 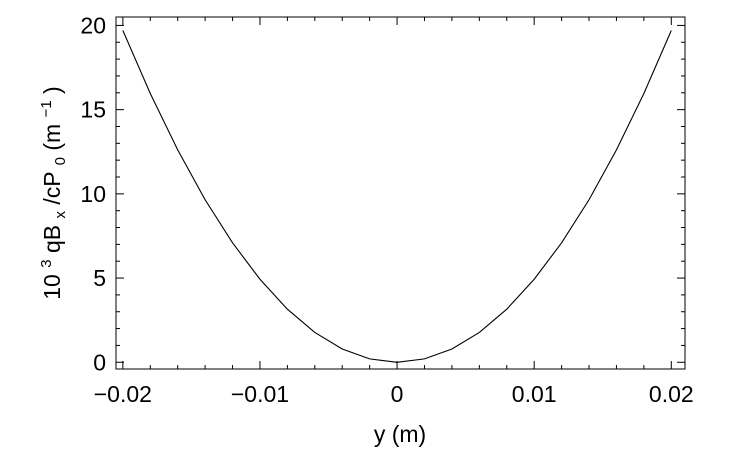 What do you see at coordinates (534, 394) in the screenshot?
I see `x-tick-label: 0.01` at bounding box center [534, 394].